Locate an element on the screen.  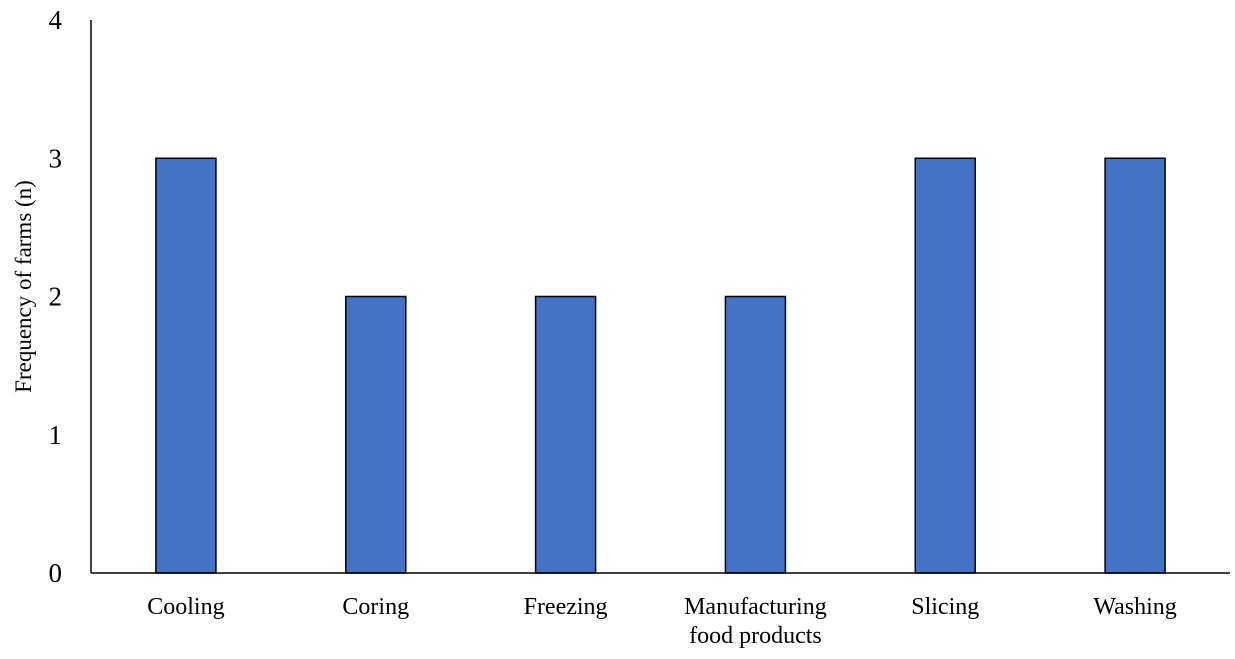
x-category-label: Slicing is located at coordinates (945, 607).